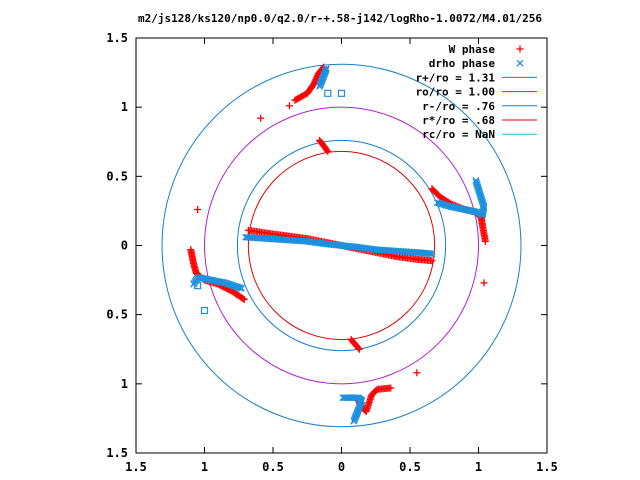 The height and width of the screenshot is (480, 640). Describe the element at coordinates (456, 77) in the screenshot. I see `legend-label: r+/ro = 1.31` at that location.